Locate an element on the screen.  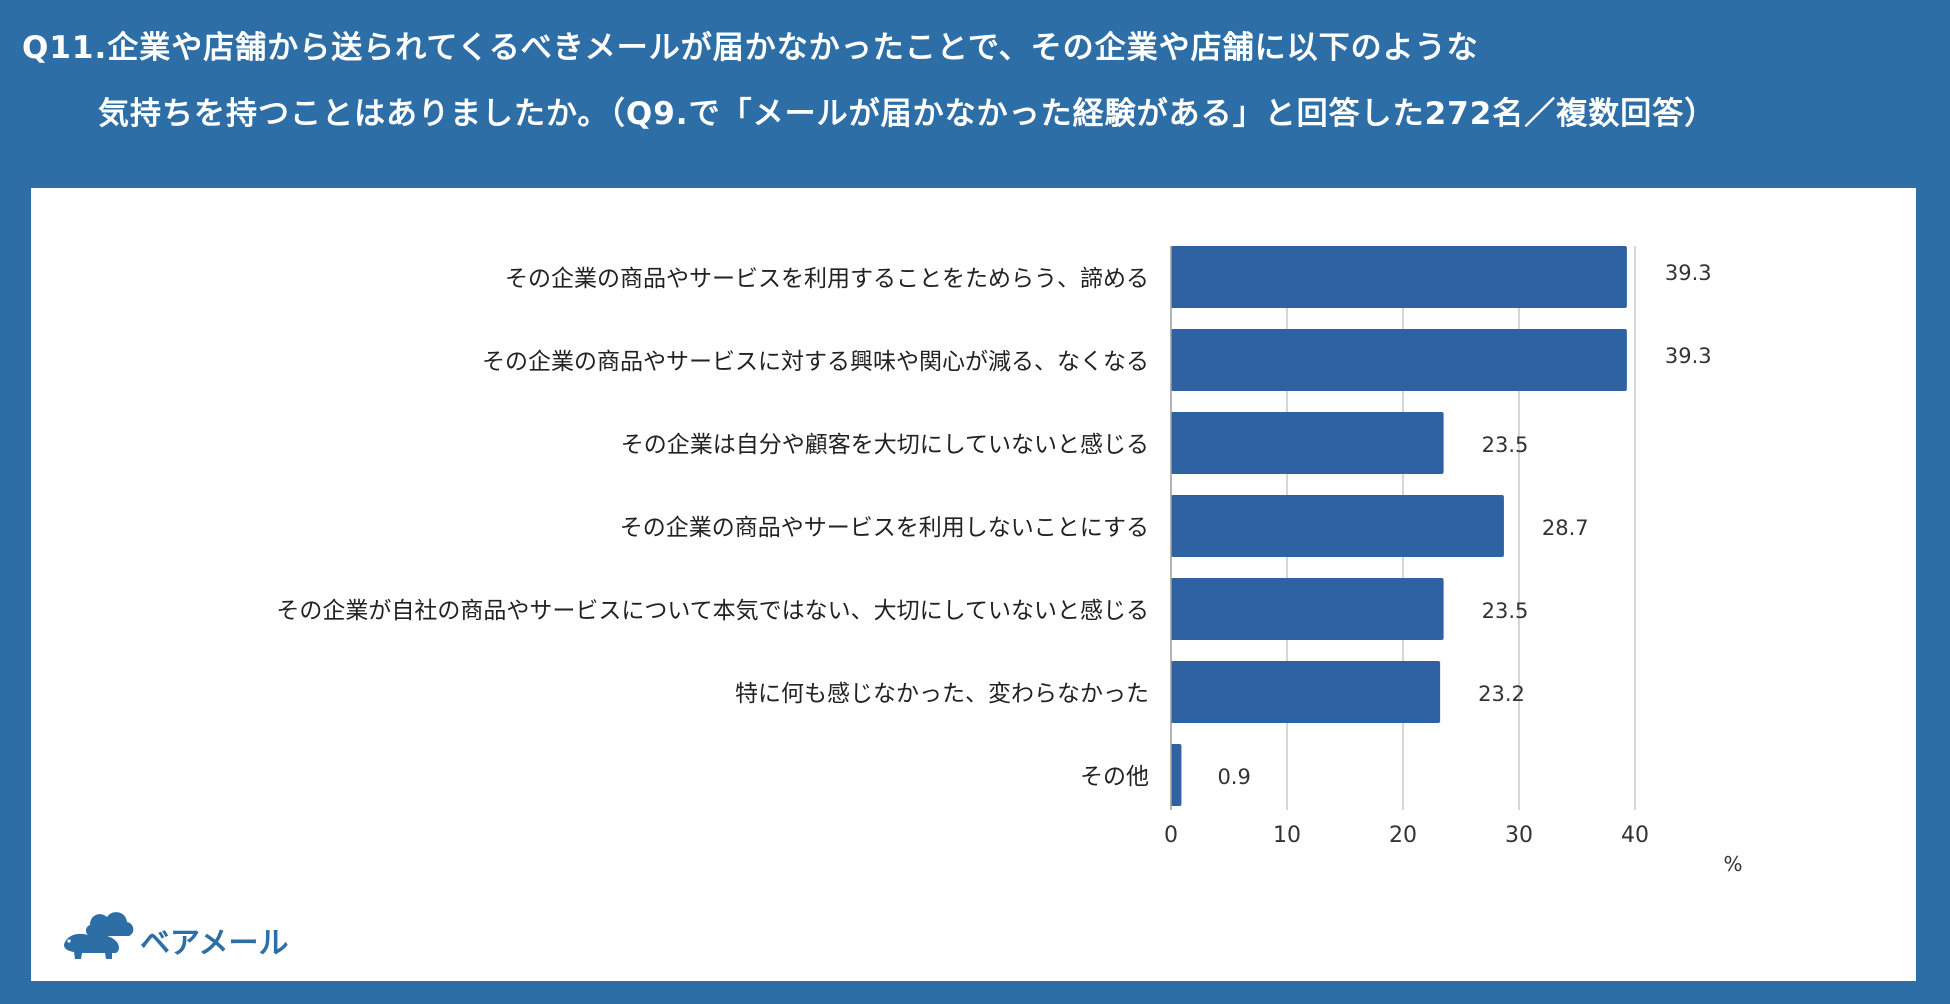
value-label-6: 23.2 is located at coordinates (1501, 694).